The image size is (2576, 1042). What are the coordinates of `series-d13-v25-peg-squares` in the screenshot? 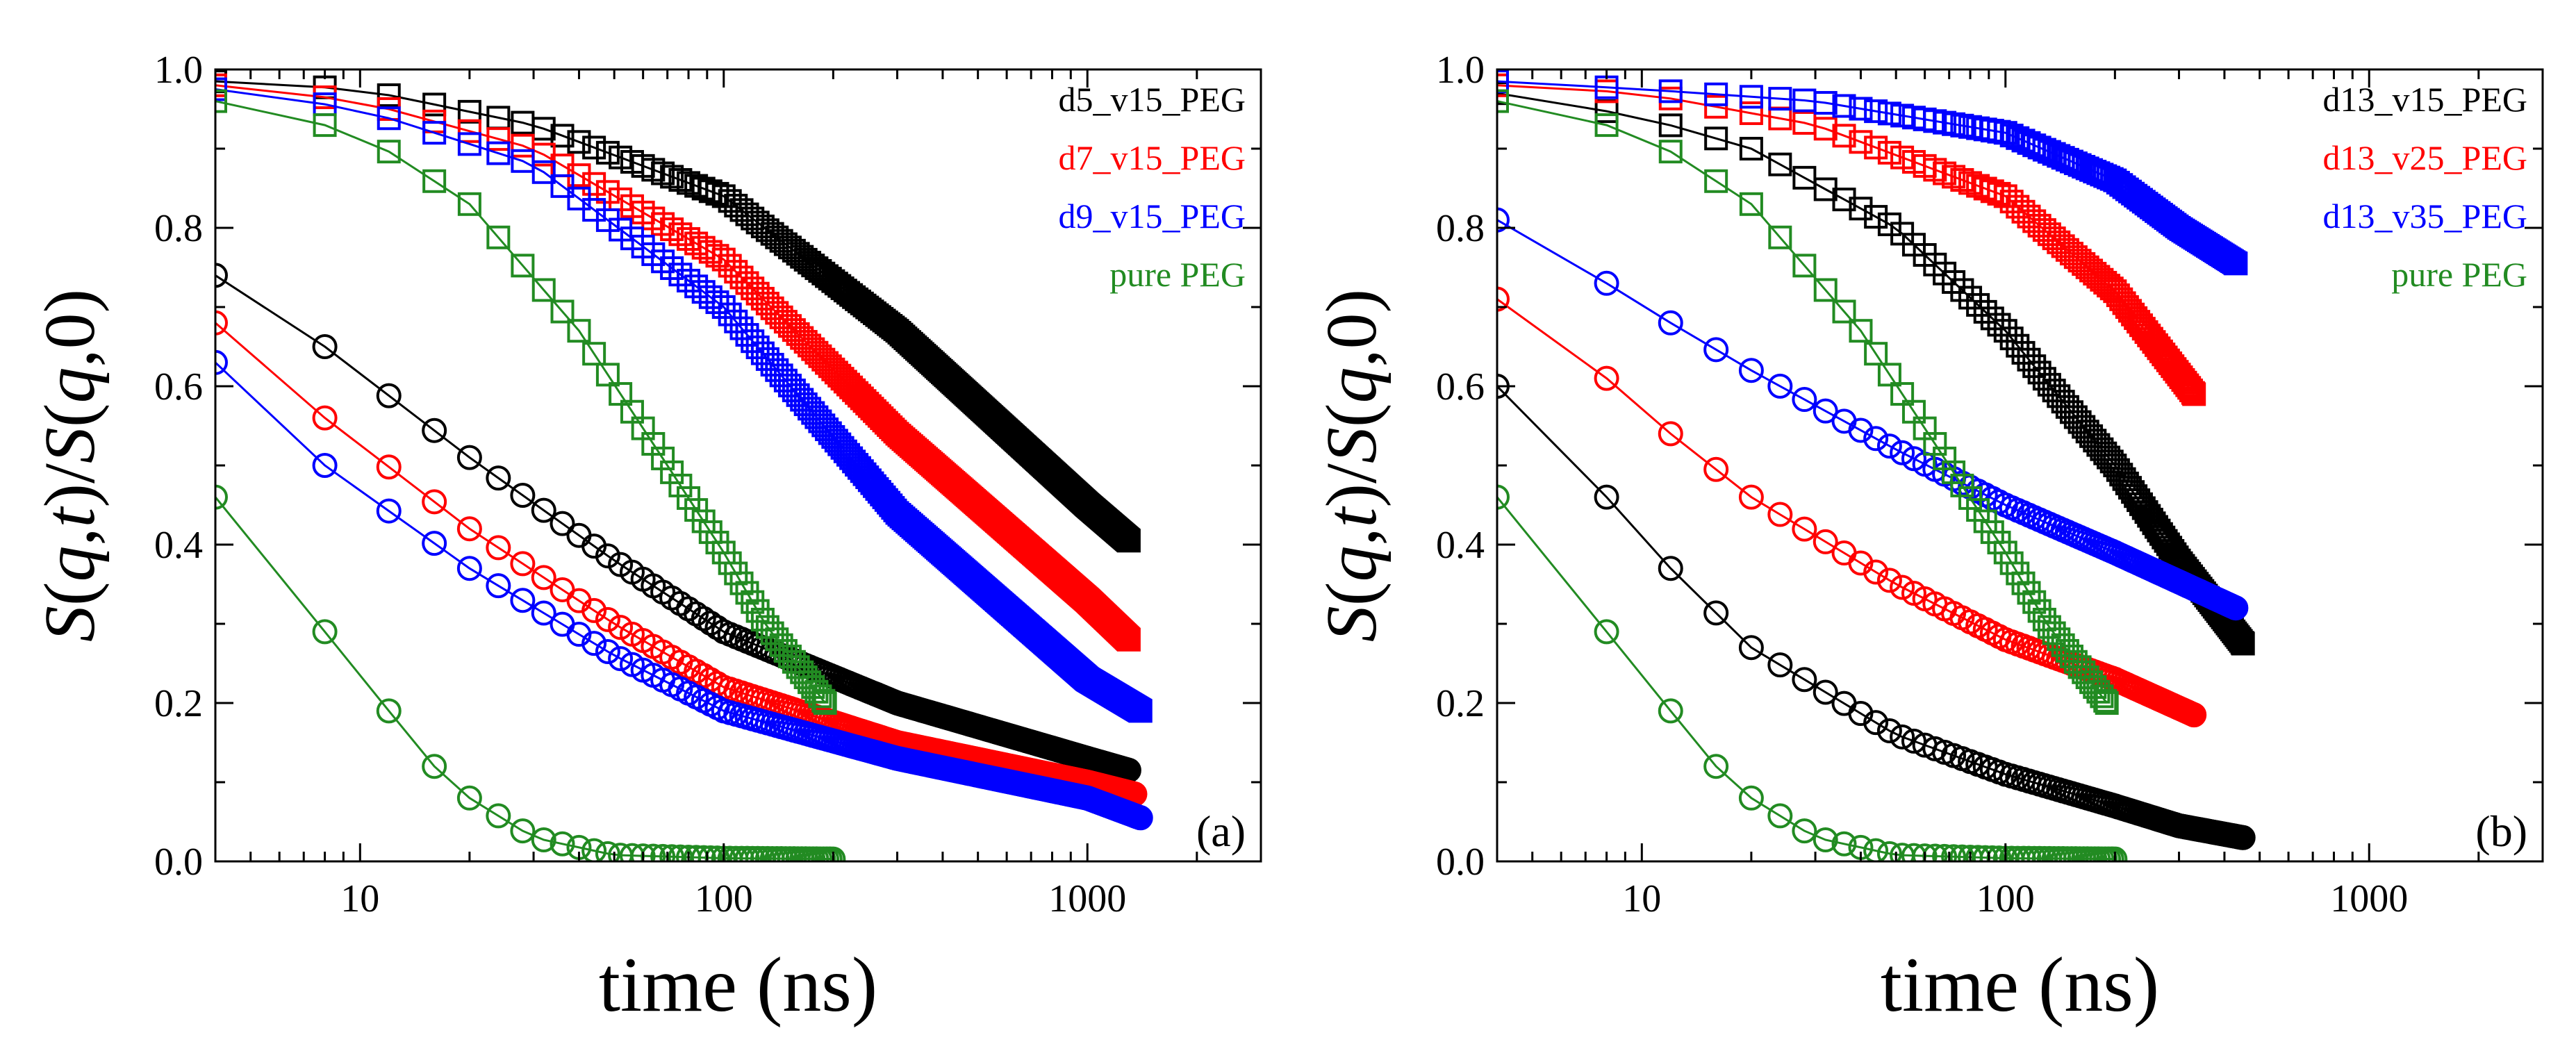 It's located at (1851, 239).